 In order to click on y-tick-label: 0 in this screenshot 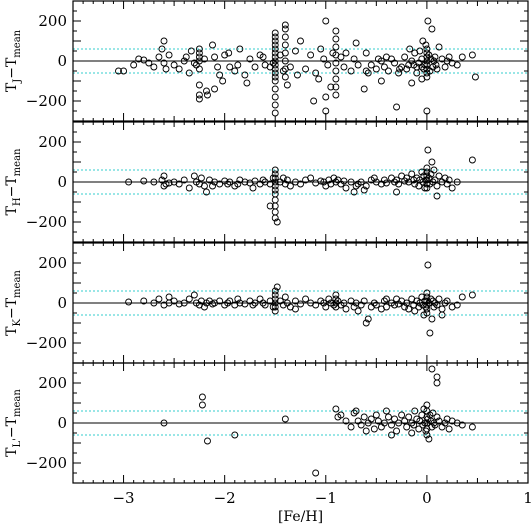, I will do `click(62, 182)`.